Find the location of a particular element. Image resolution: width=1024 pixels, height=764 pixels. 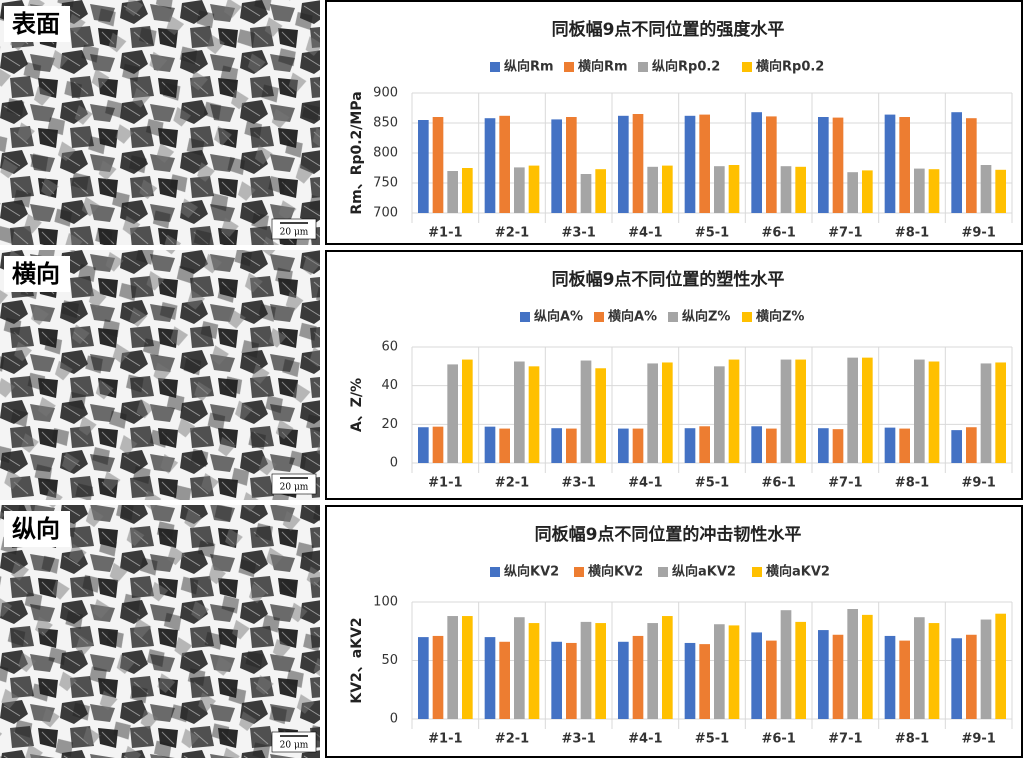

x-tick-label: #9-1 is located at coordinates (978, 233).